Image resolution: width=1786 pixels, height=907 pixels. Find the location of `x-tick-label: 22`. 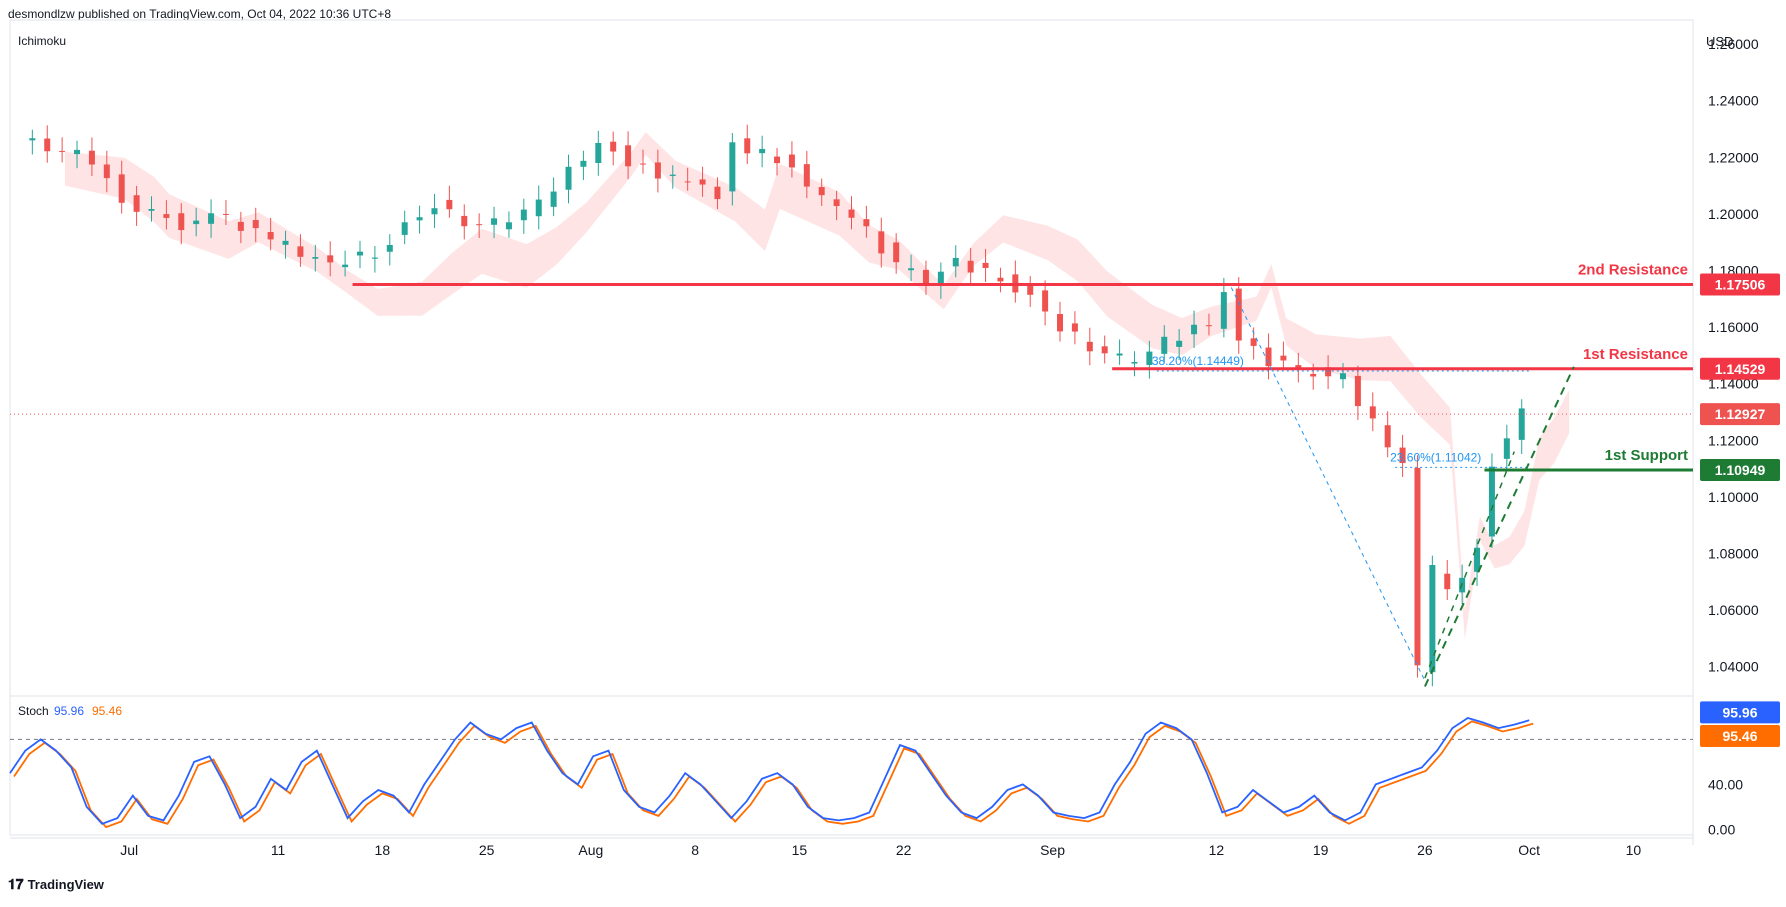

x-tick-label: 22 is located at coordinates (904, 850).